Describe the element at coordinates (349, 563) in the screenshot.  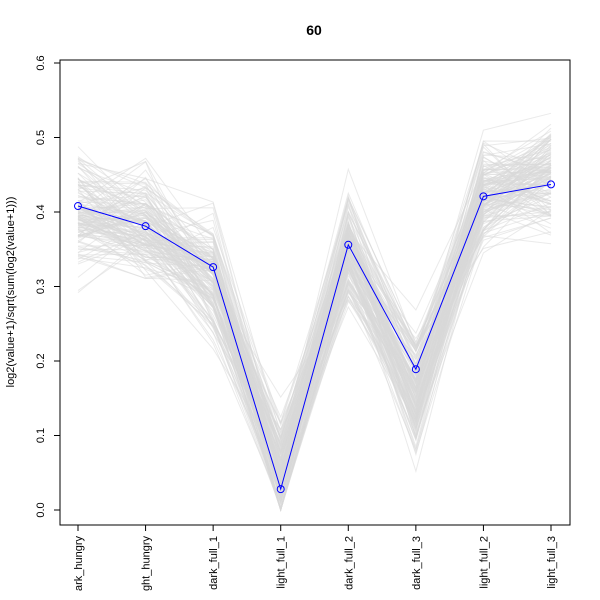
I see `x-tick-label-dark_full_2: dark_full_2` at that location.